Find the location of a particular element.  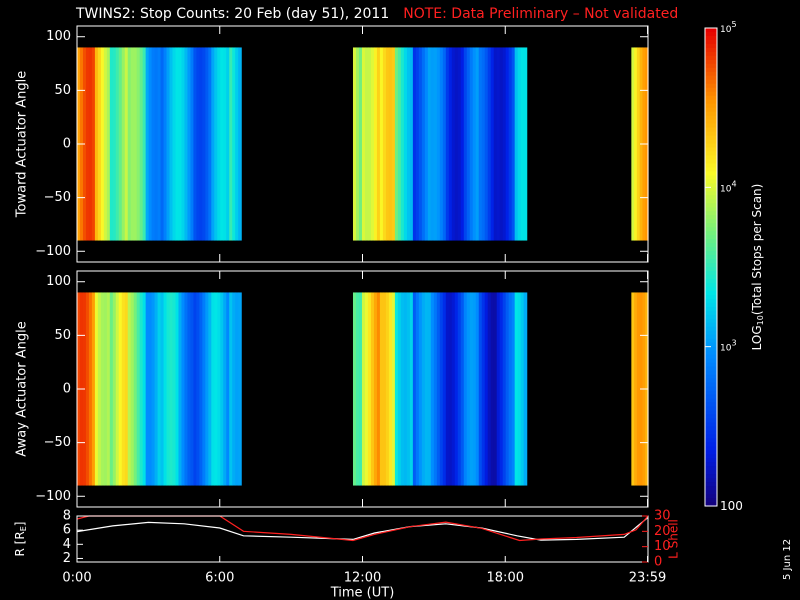

y-tick-label: −50 is located at coordinates (57, 197).